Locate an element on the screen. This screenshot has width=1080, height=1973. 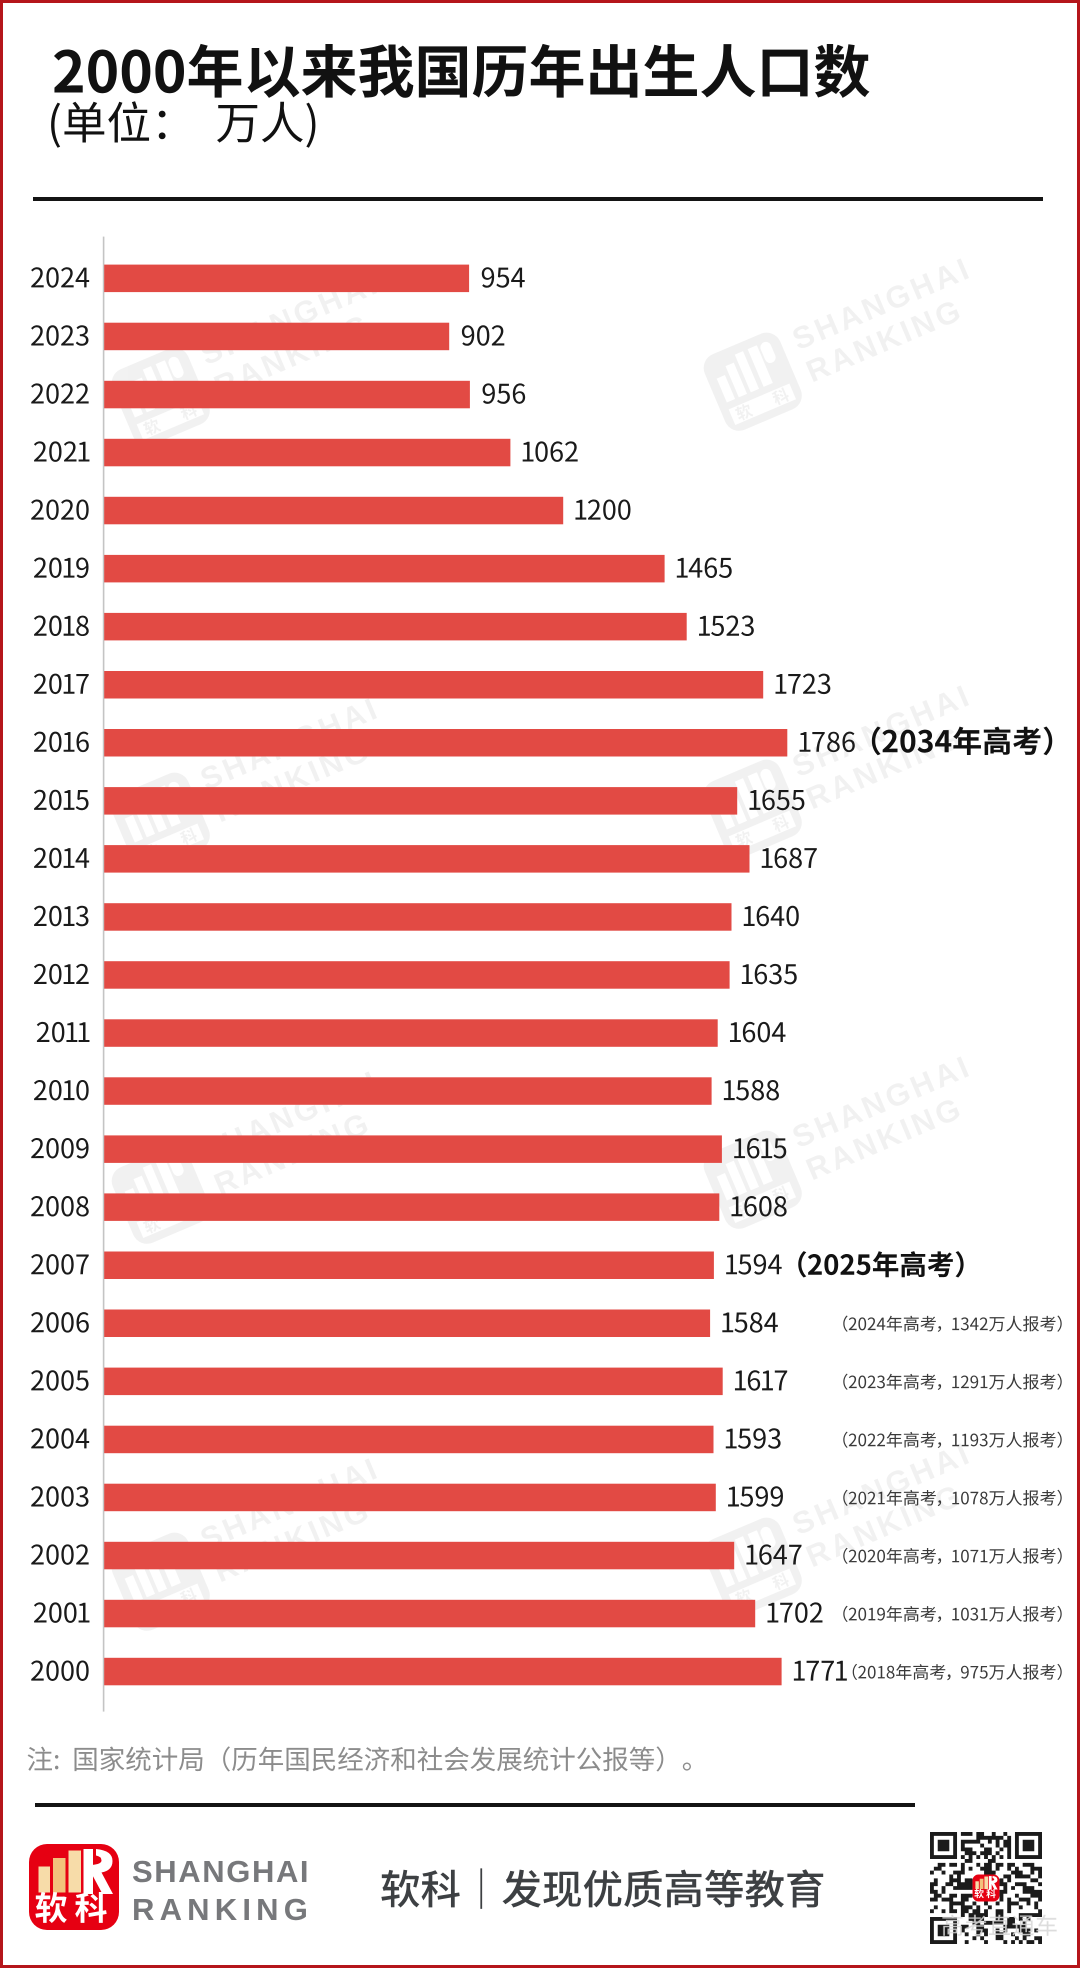
svg-text: SHANGHAI is located at coordinates (221, 1871).